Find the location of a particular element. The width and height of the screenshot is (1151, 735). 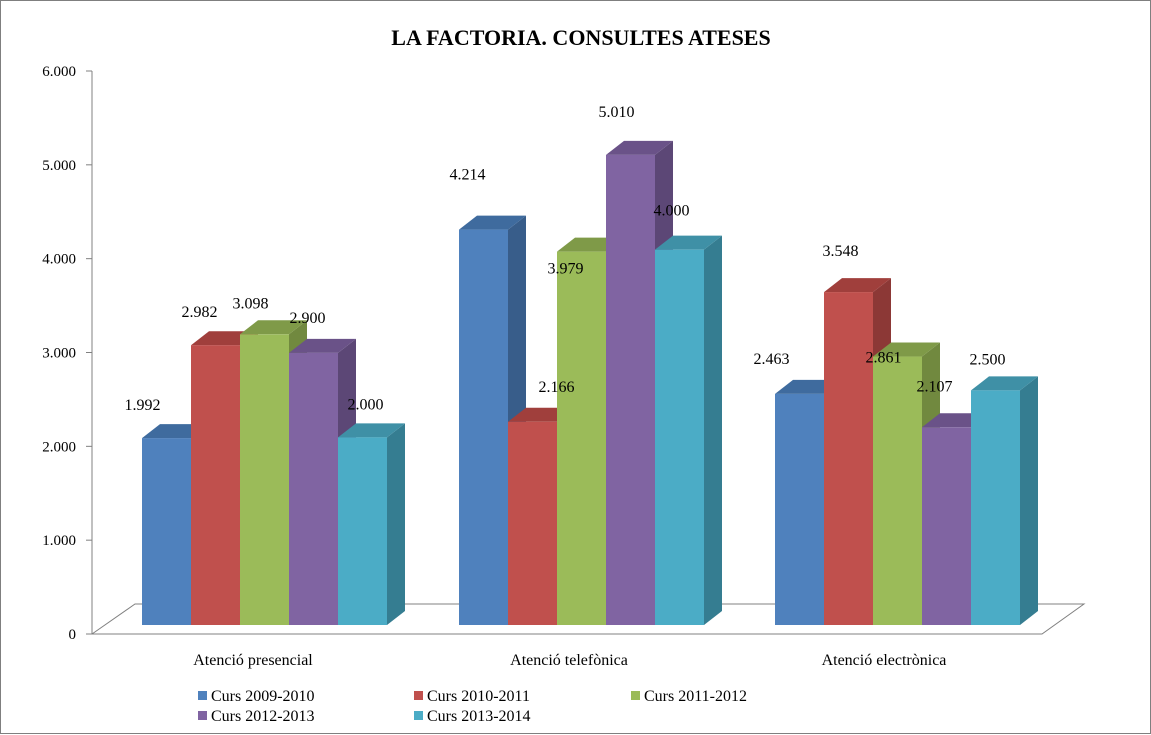

data-label: 2.900 is located at coordinates (308, 318).